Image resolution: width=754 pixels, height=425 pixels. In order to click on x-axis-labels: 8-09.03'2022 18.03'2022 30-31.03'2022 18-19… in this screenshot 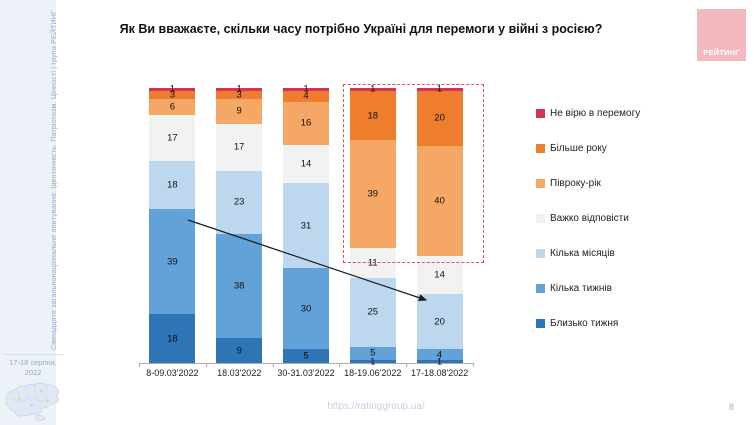, I will do `click(306, 373)`.